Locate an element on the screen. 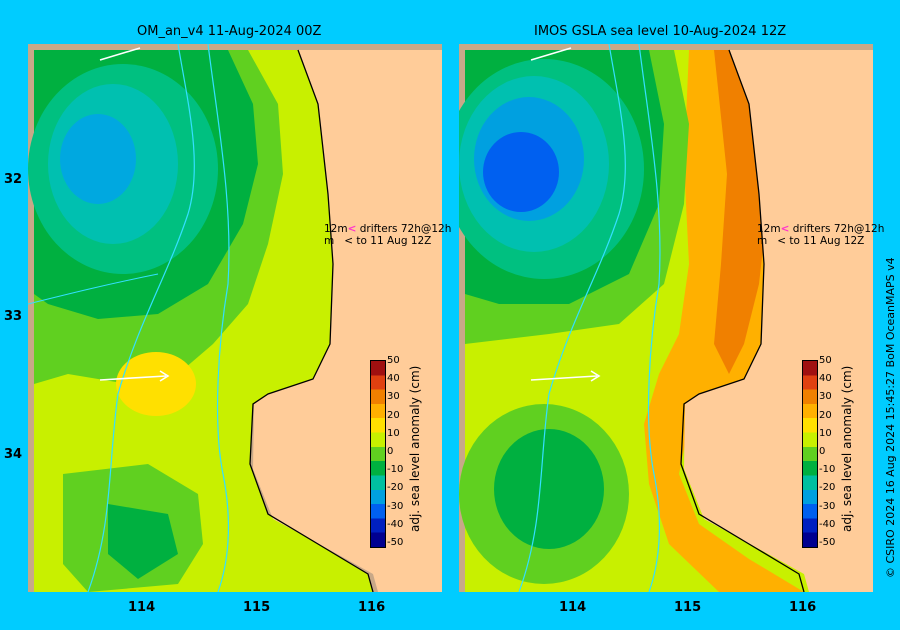 The height and width of the screenshot is (630, 900). colorbar-title-right: adj. sea level anomaly (cm) is located at coordinates (847, 448).